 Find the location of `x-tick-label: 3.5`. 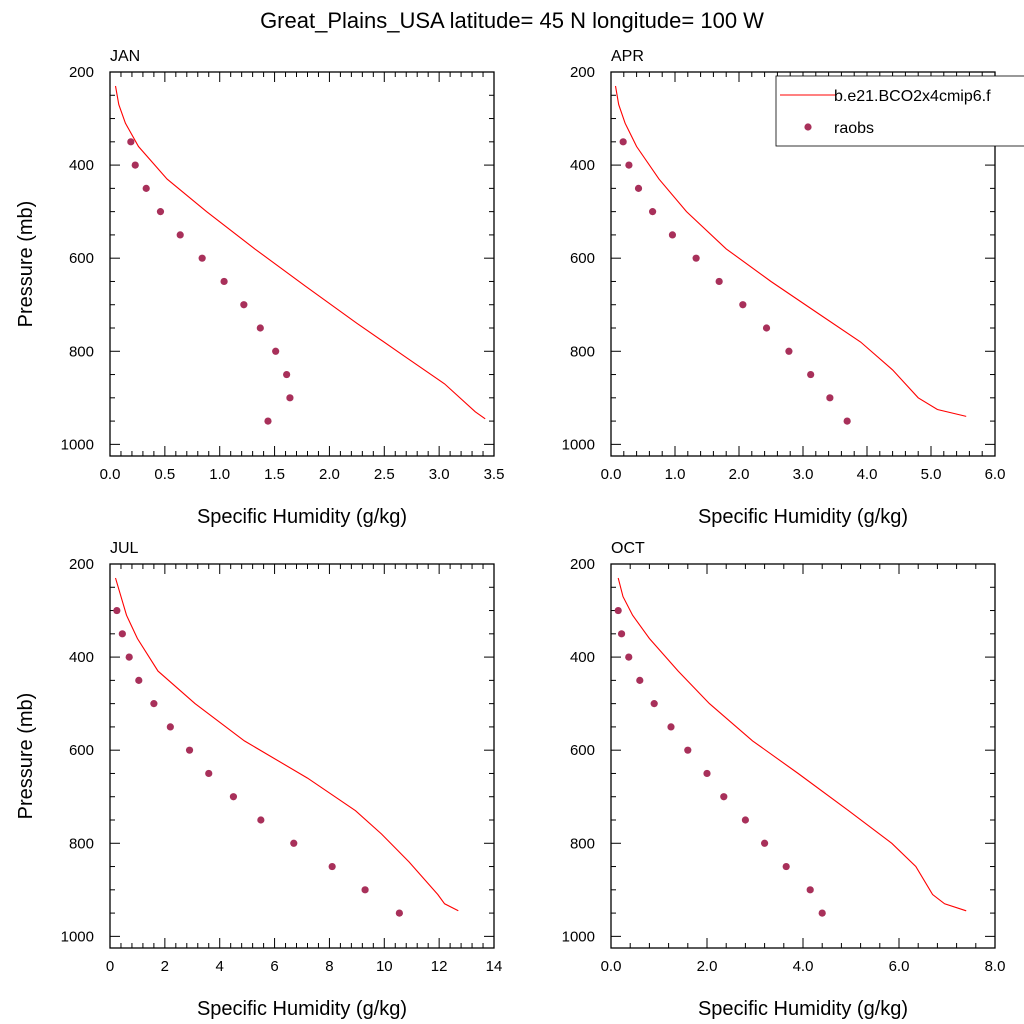

x-tick-label: 3.5 is located at coordinates (494, 474).